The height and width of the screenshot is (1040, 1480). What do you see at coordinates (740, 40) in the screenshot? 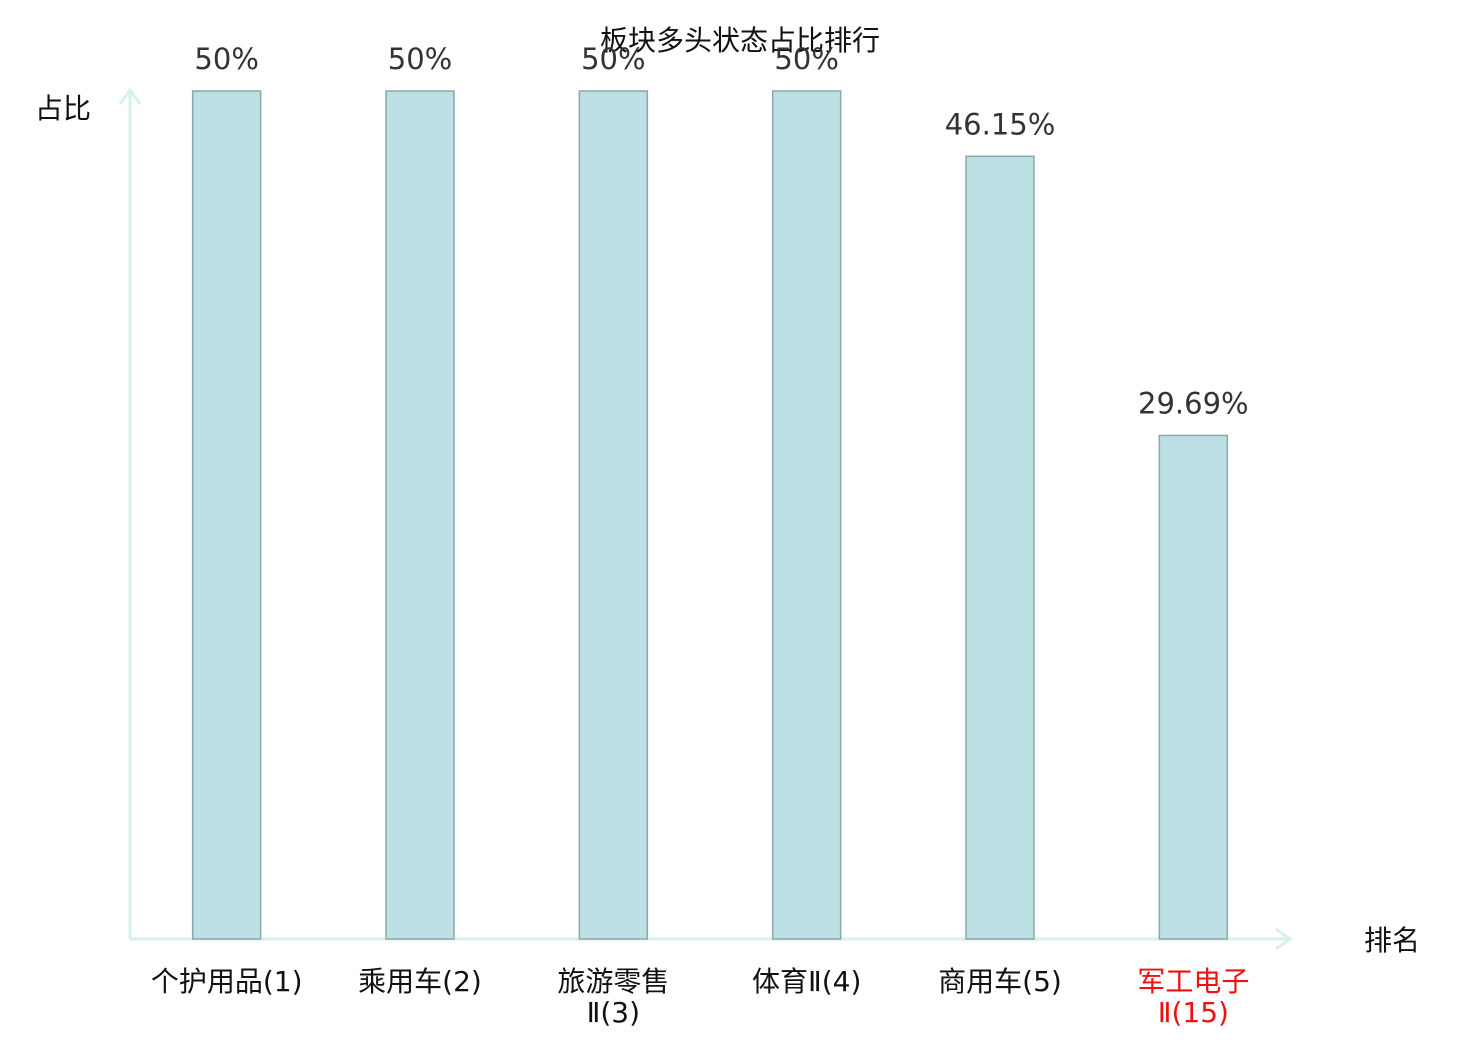
I see `chart-title: 板块多头状态占比排行` at bounding box center [740, 40].